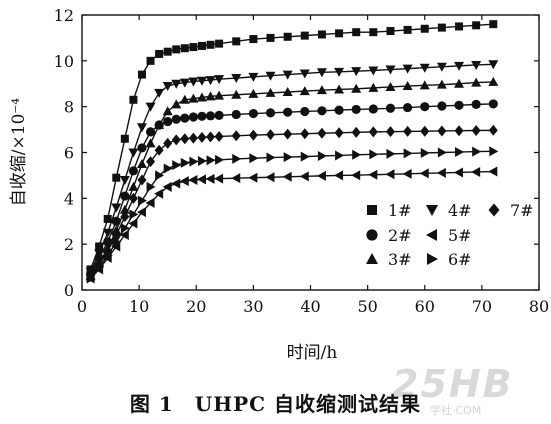  I want to click on legend-label: 4#, so click(460, 210).